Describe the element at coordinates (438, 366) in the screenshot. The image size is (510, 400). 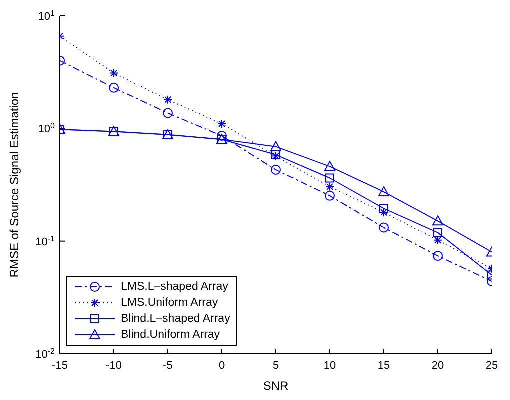
I see `x-tick-label: 20` at that location.